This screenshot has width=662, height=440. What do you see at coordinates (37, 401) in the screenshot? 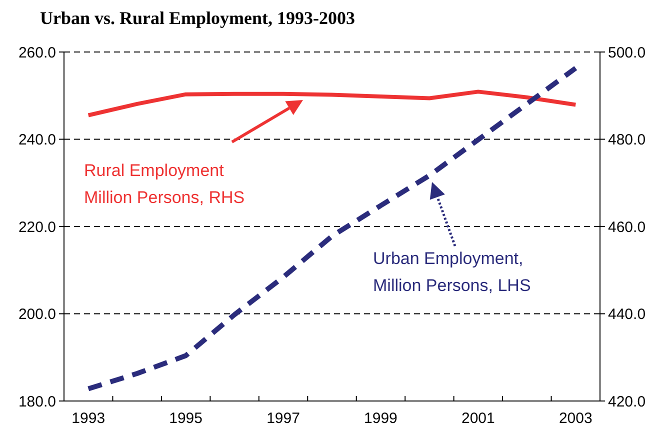
I see `y-tick-label: 180.0` at bounding box center [37, 401].